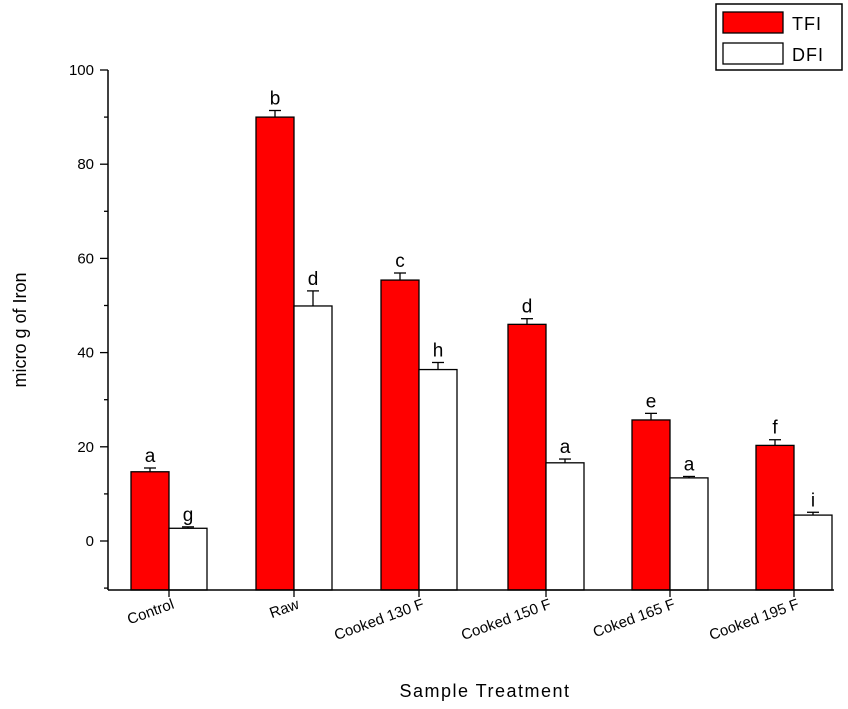 The image size is (848, 709). I want to click on y-axis-title: micro g of Iron, so click(20, 329).